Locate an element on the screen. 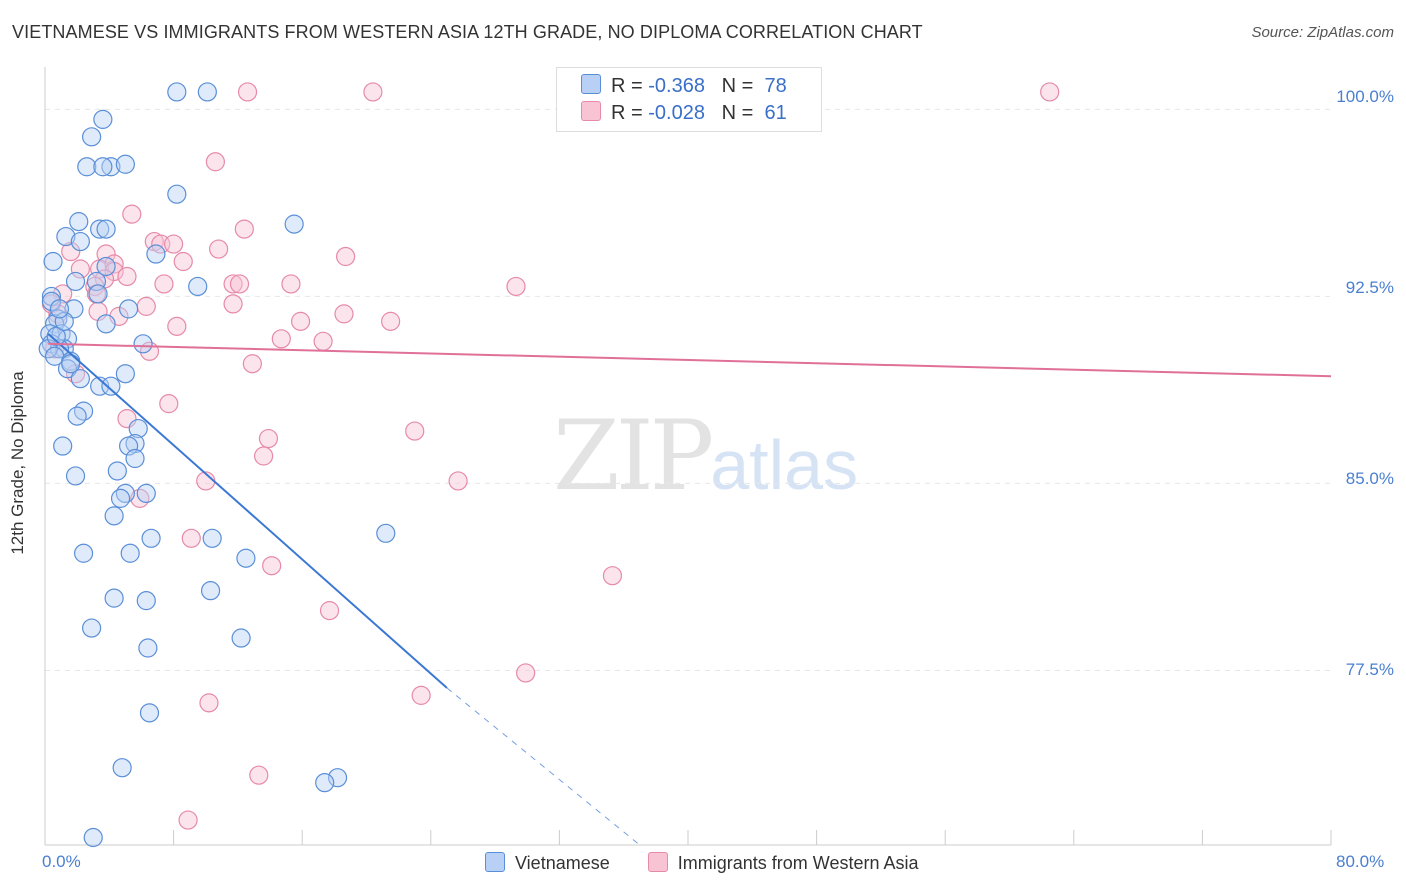 The image size is (1406, 892). watermark: ZIPatlas is located at coordinates (705, 456).